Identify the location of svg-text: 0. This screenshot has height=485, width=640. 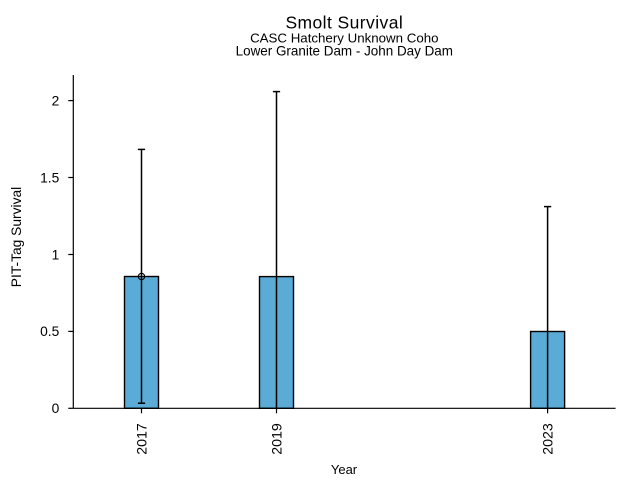
(56, 408).